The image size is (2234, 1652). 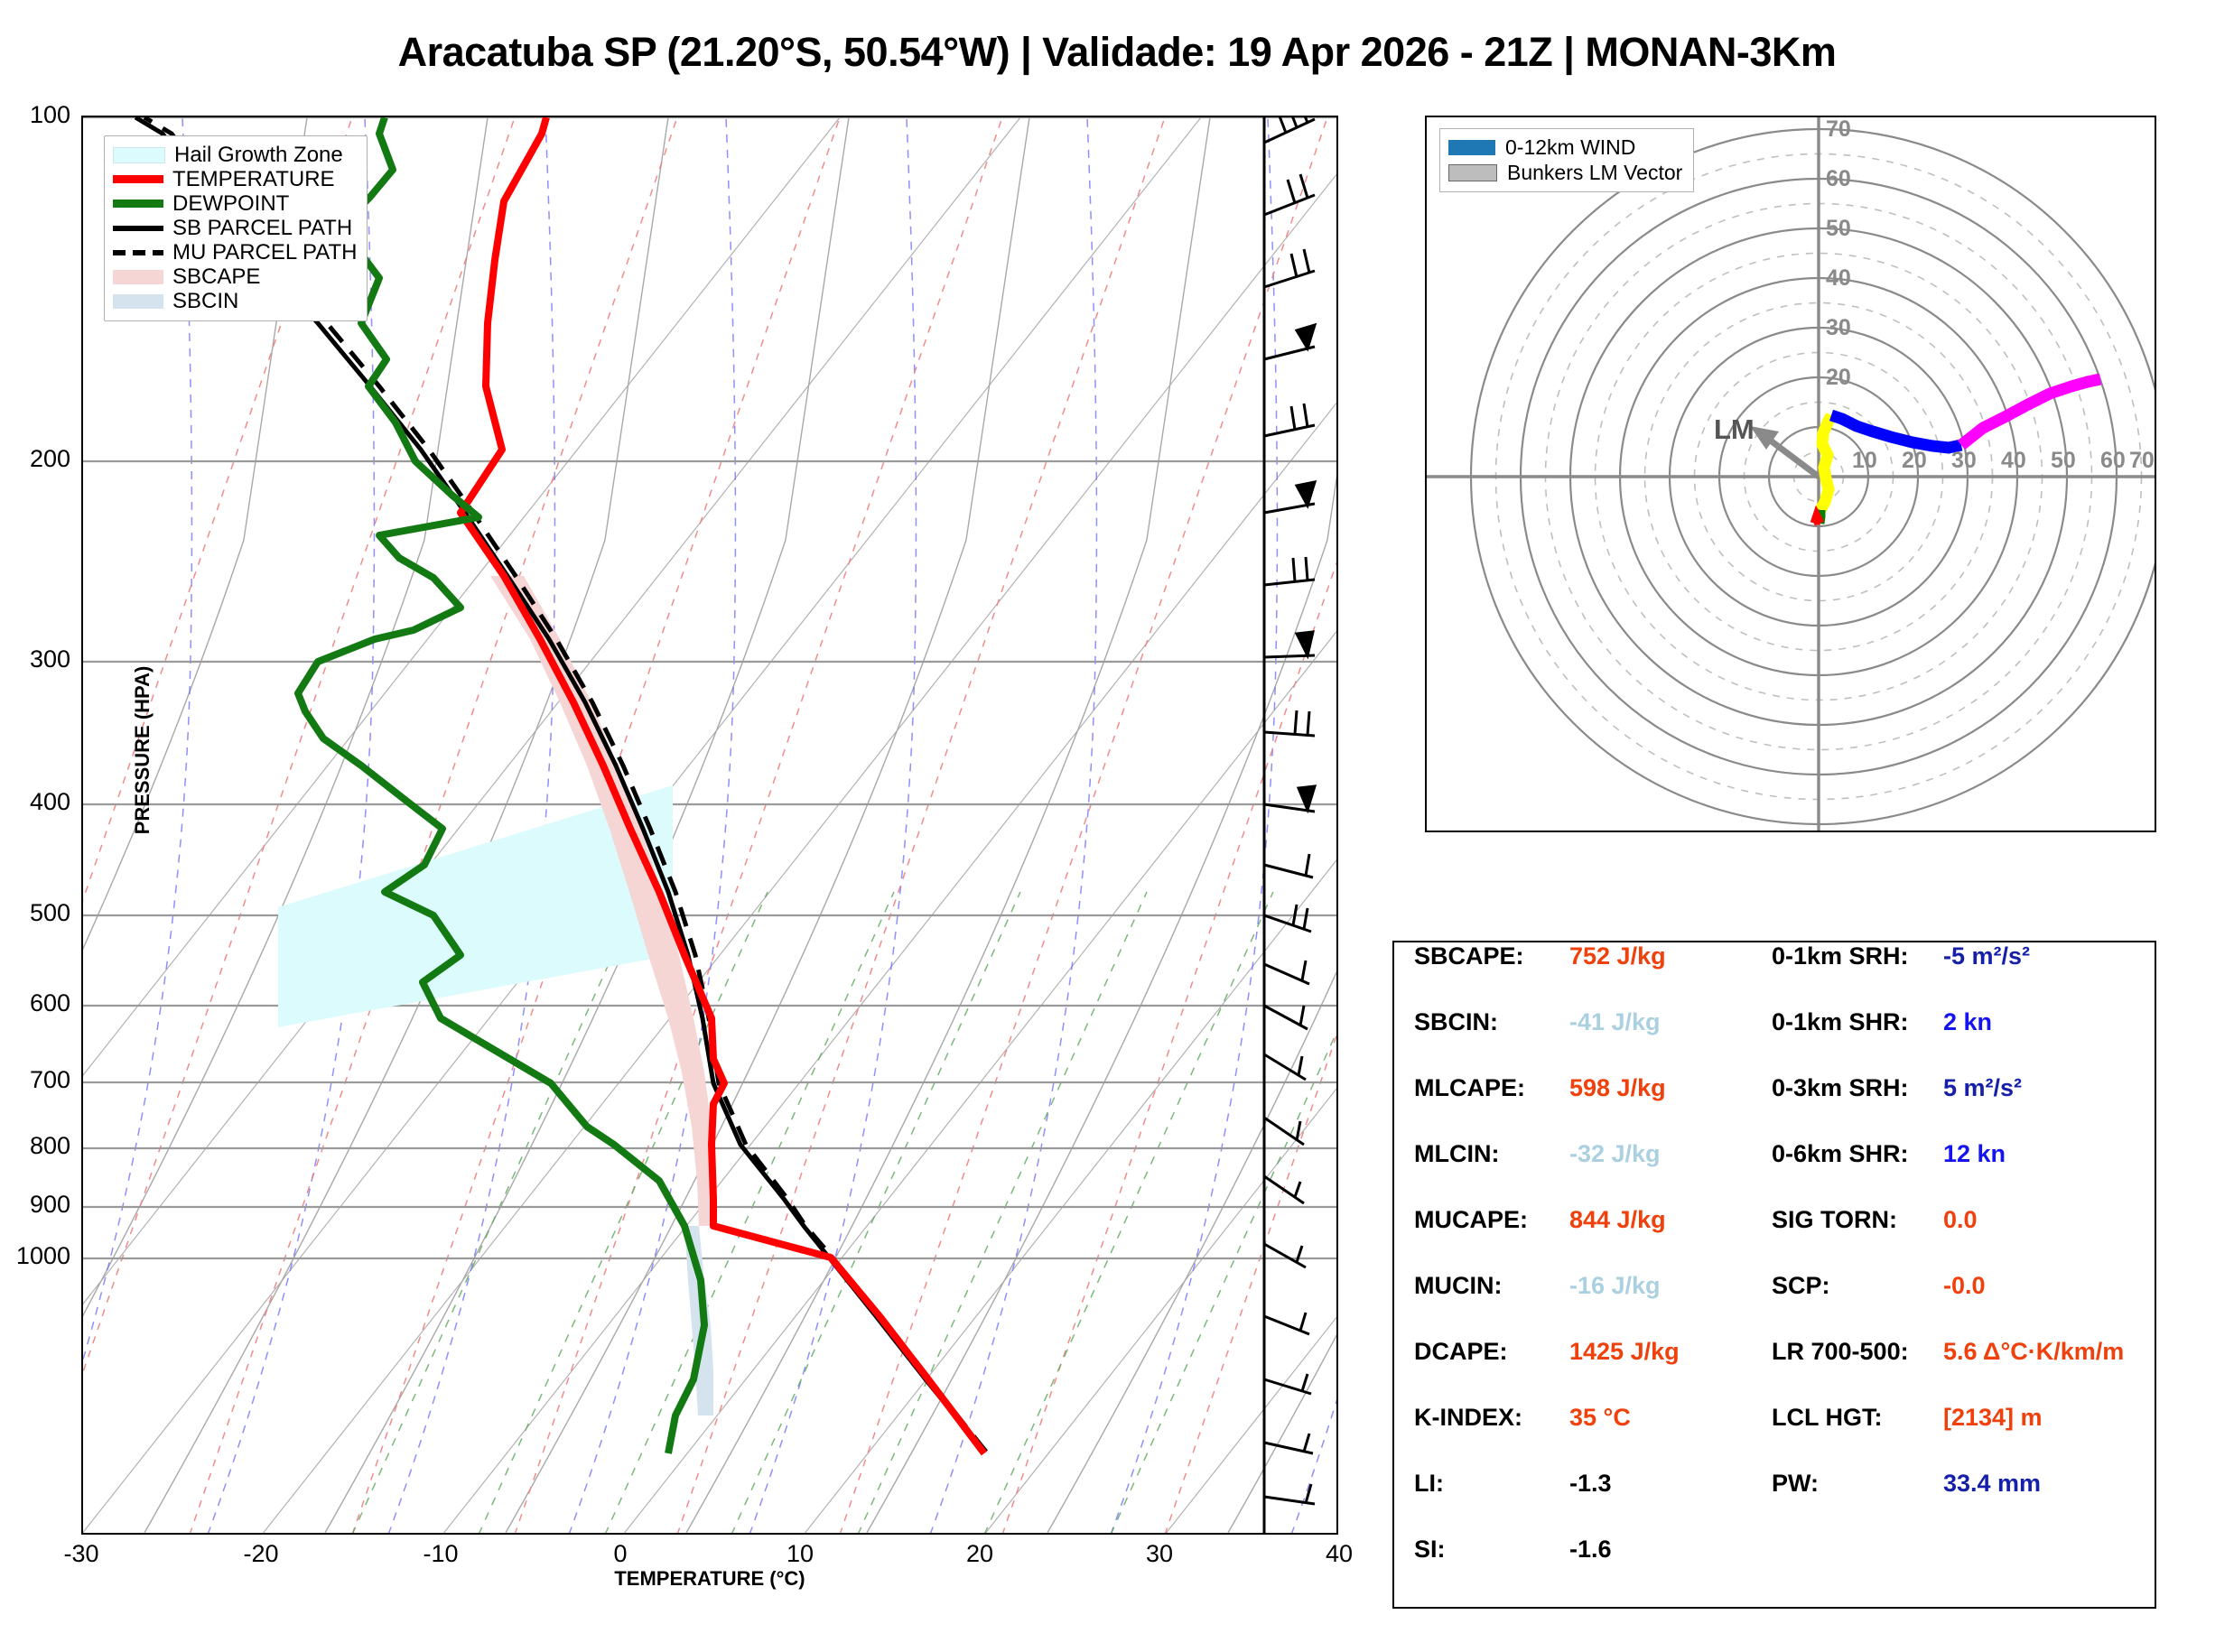 What do you see at coordinates (1838, 377) in the screenshot?
I see `hodo-ring-label-v: 20` at bounding box center [1838, 377].